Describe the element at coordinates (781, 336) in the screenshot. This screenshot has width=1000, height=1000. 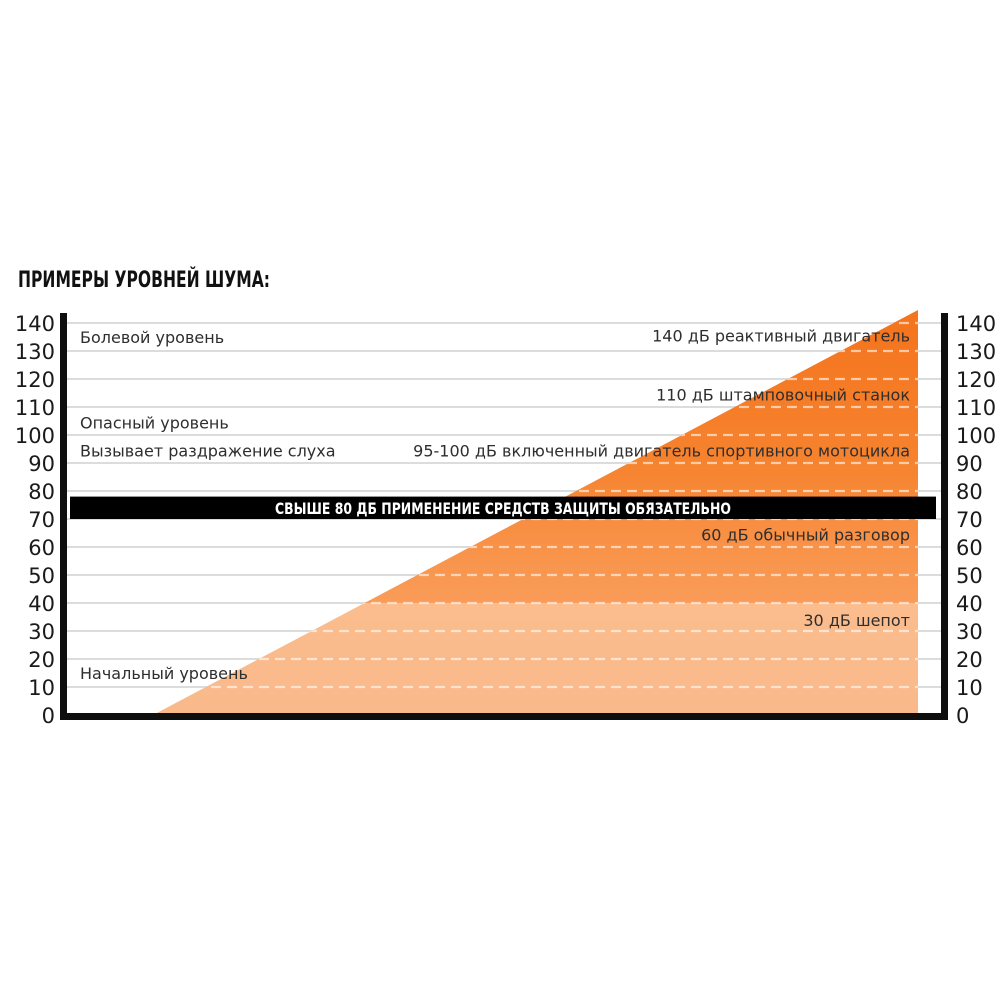
I see `example-label: 140 дБ реактивный двигатель` at that location.